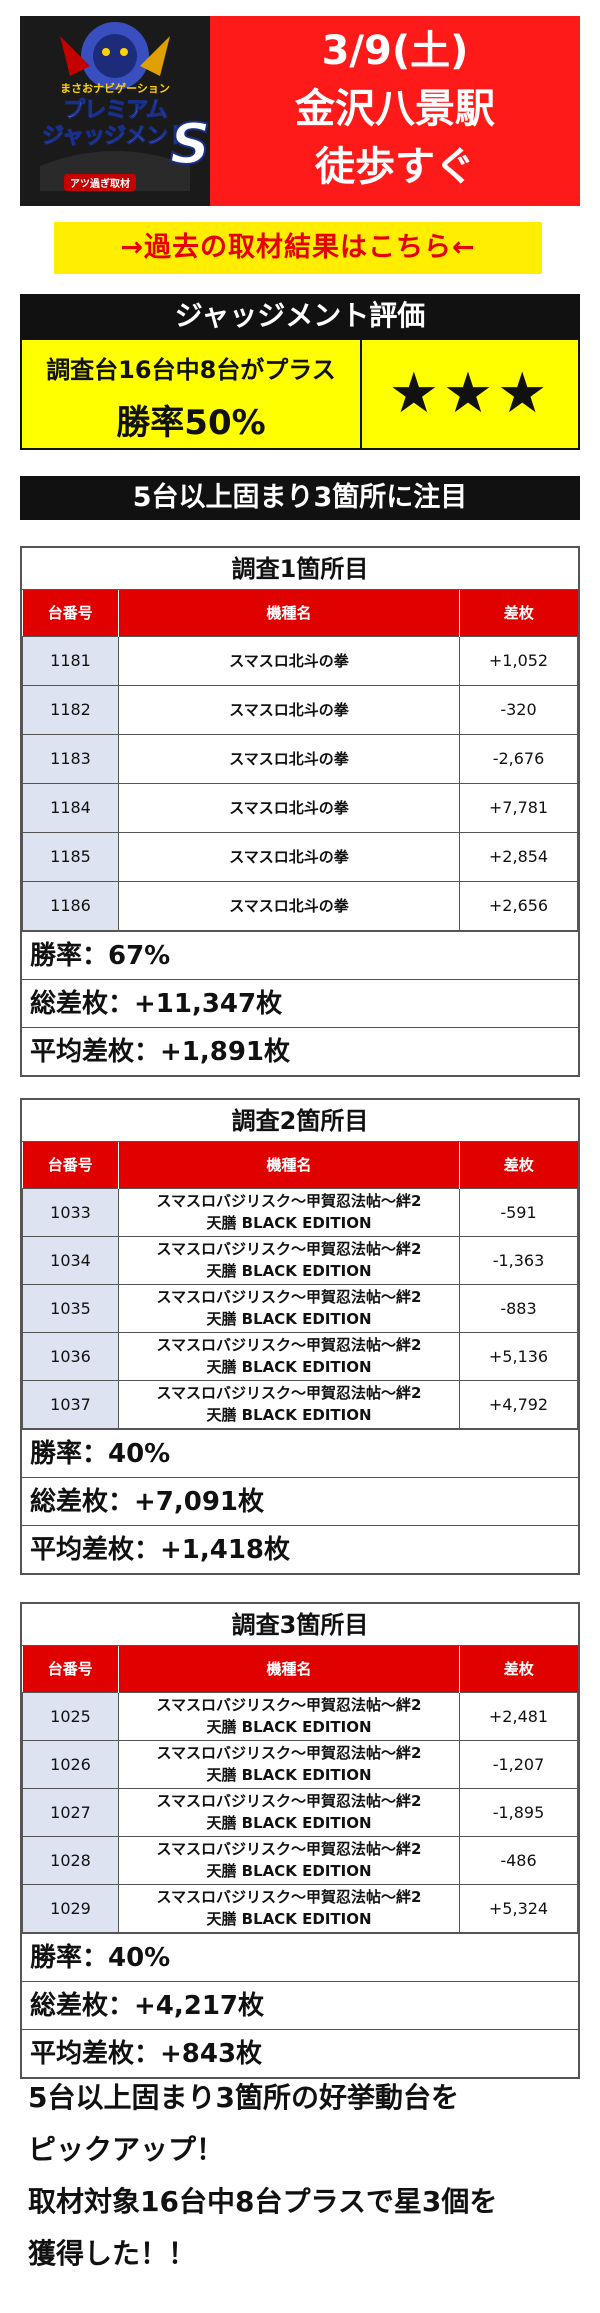 The width and height of the screenshot is (600, 2313). I want to click on coin-diff: -1,895, so click(518, 1812).